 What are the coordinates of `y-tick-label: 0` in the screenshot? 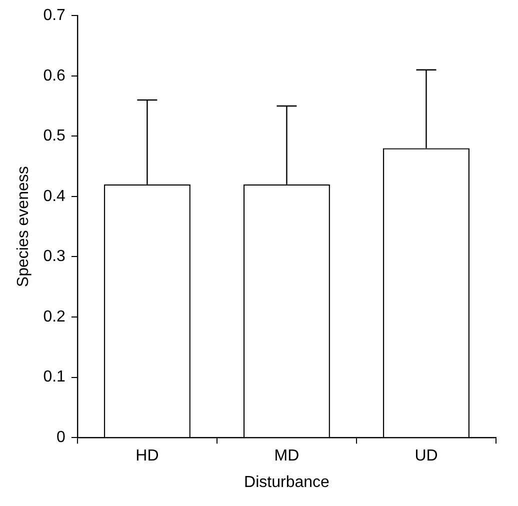 It's located at (61, 437).